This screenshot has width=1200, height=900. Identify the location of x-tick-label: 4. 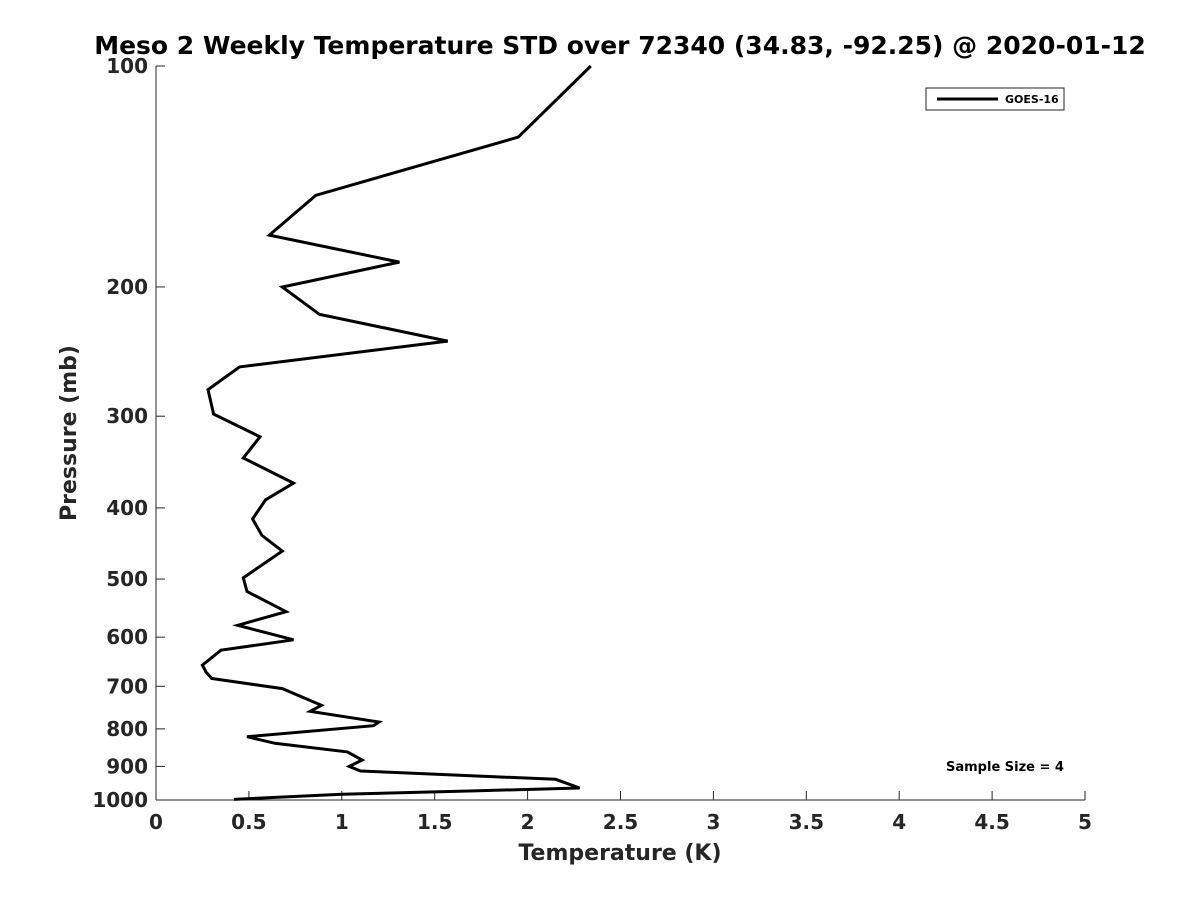
(899, 822).